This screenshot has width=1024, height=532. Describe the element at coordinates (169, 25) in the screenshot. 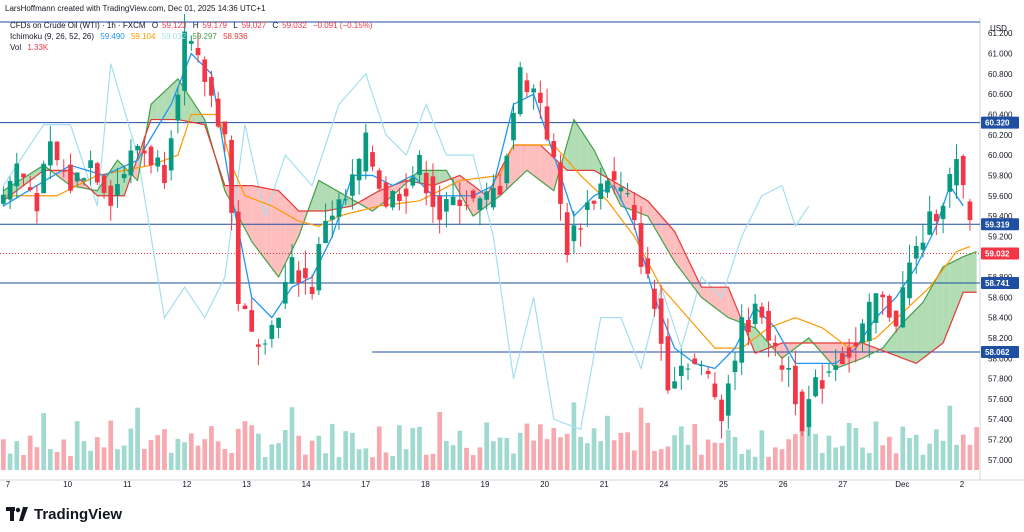

I see `ohlc-open: O 59.123` at that location.